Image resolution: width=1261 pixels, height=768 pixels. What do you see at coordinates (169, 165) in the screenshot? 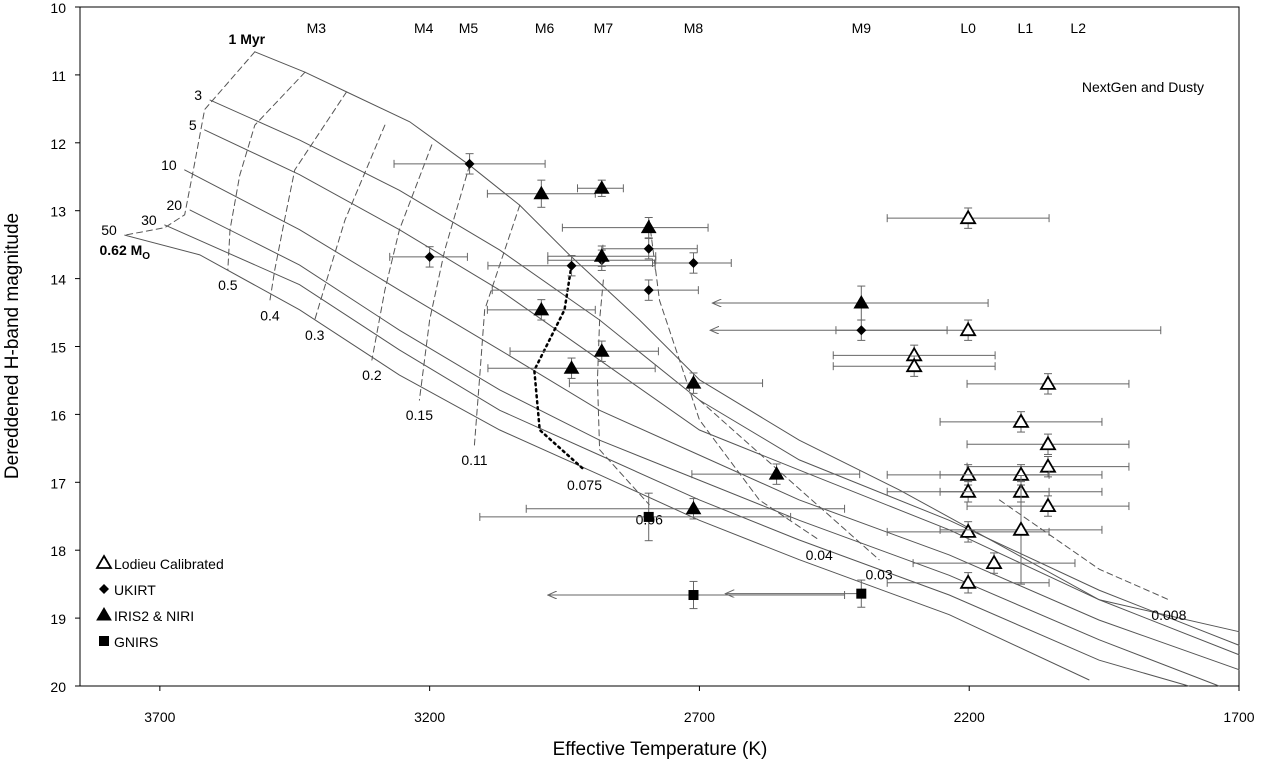
I see `isochrone-label: 10` at bounding box center [169, 165].